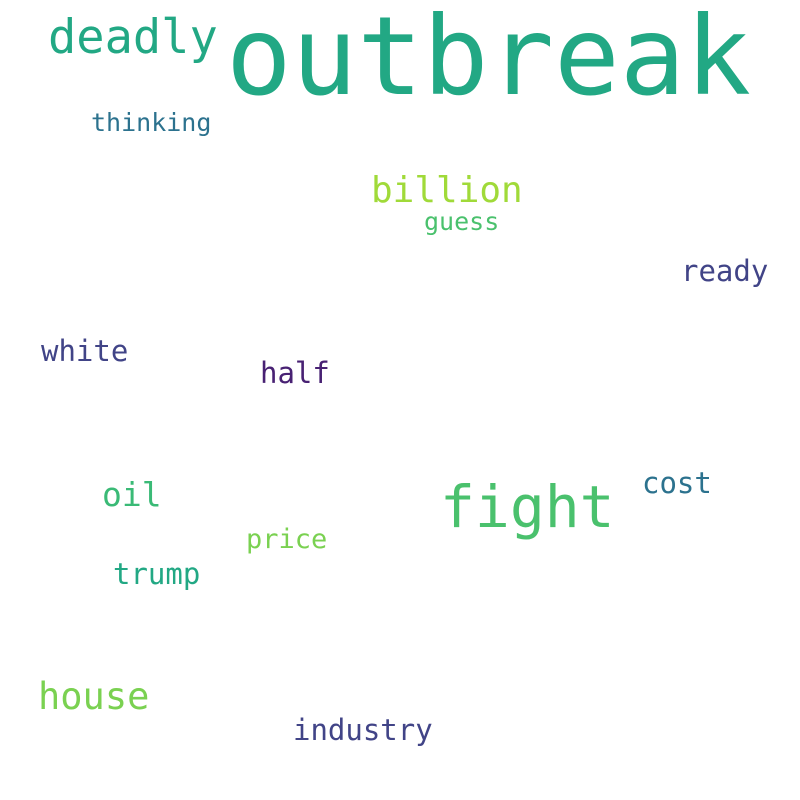 The image size is (800, 800). I want to click on word-trump: trump, so click(157, 574).